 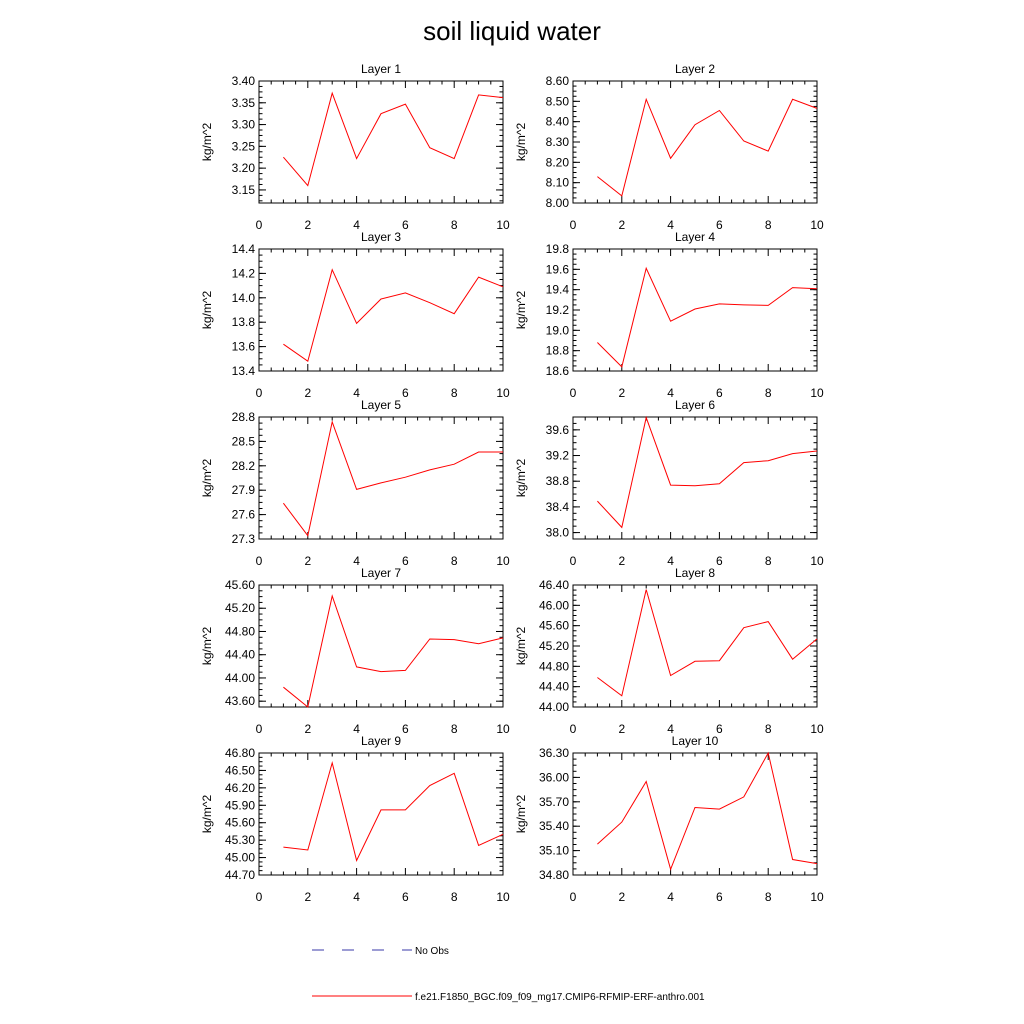 What do you see at coordinates (240, 788) in the screenshot?
I see `y-tick-label: 46.20` at bounding box center [240, 788].